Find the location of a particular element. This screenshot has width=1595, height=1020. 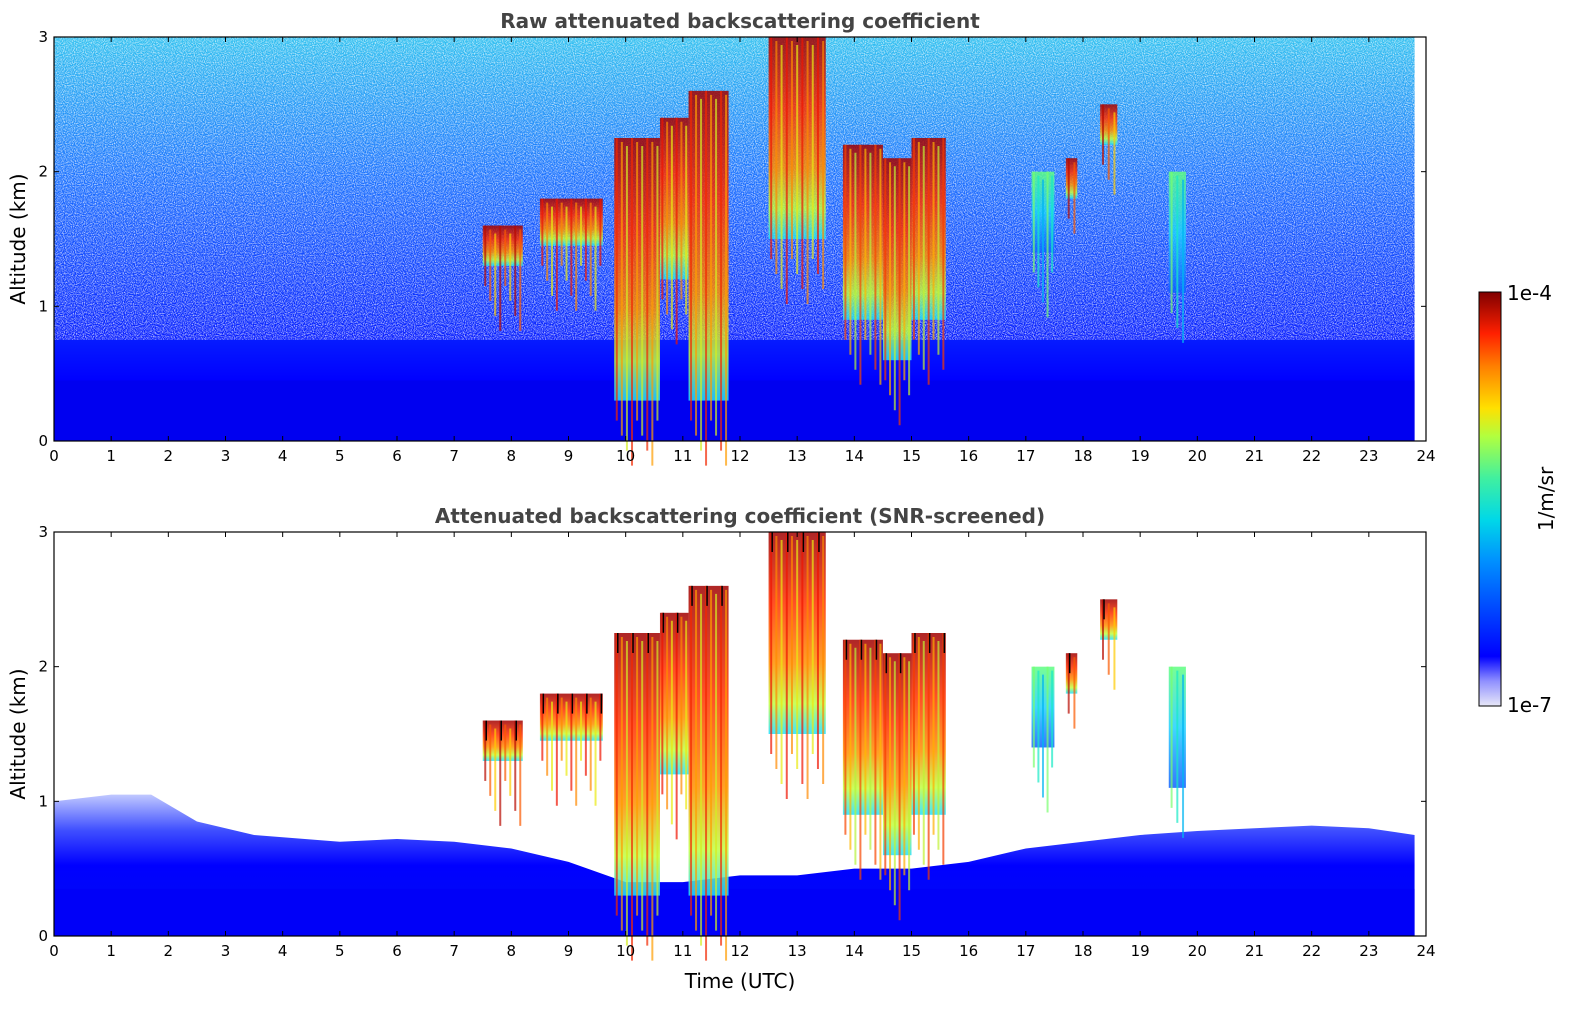

raw-x-tick-label: 15 is located at coordinates (911, 456).